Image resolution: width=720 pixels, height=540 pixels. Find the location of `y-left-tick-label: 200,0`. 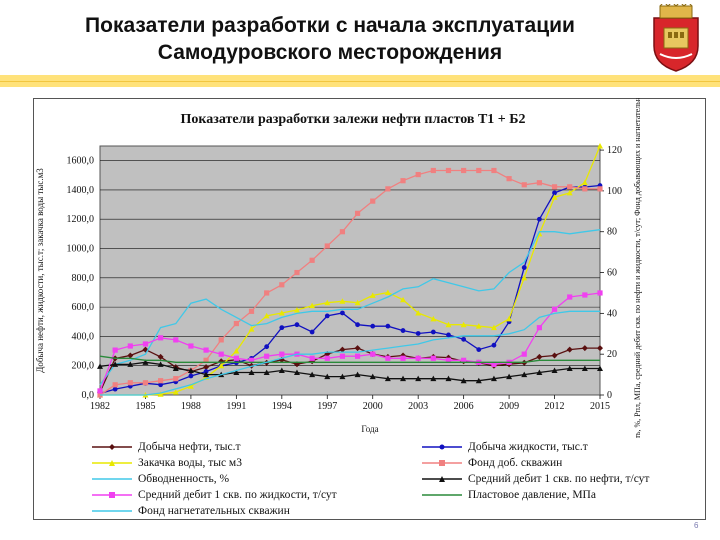

y-left-tick-label: 200,0 is located at coordinates (83, 366).